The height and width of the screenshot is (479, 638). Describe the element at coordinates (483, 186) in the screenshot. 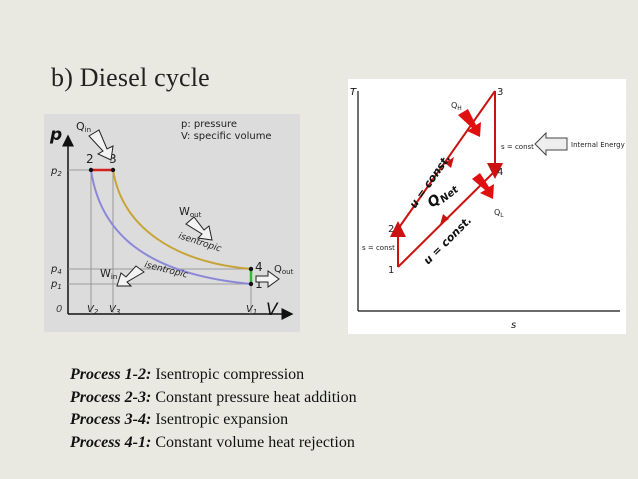

I see `ts-ql-arrow` at that location.